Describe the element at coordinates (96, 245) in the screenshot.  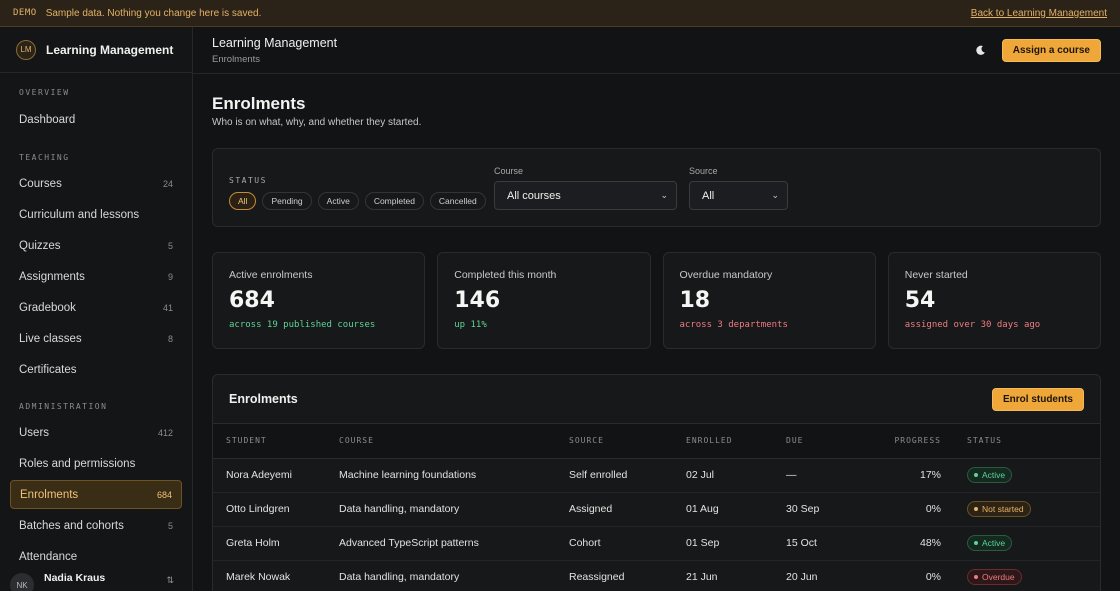
I see `sidebar-item-quizzes: Quizzes 5` at that location.